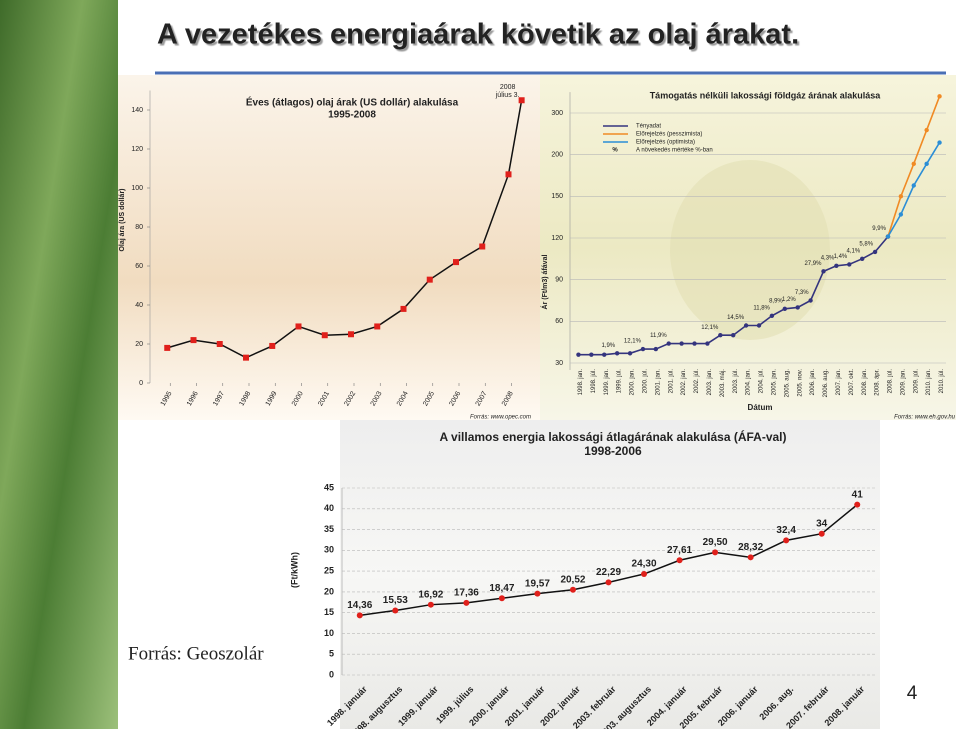  Describe the element at coordinates (942, 381) in the screenshot. I see `x-tick-label: 2010. júl.` at that location.